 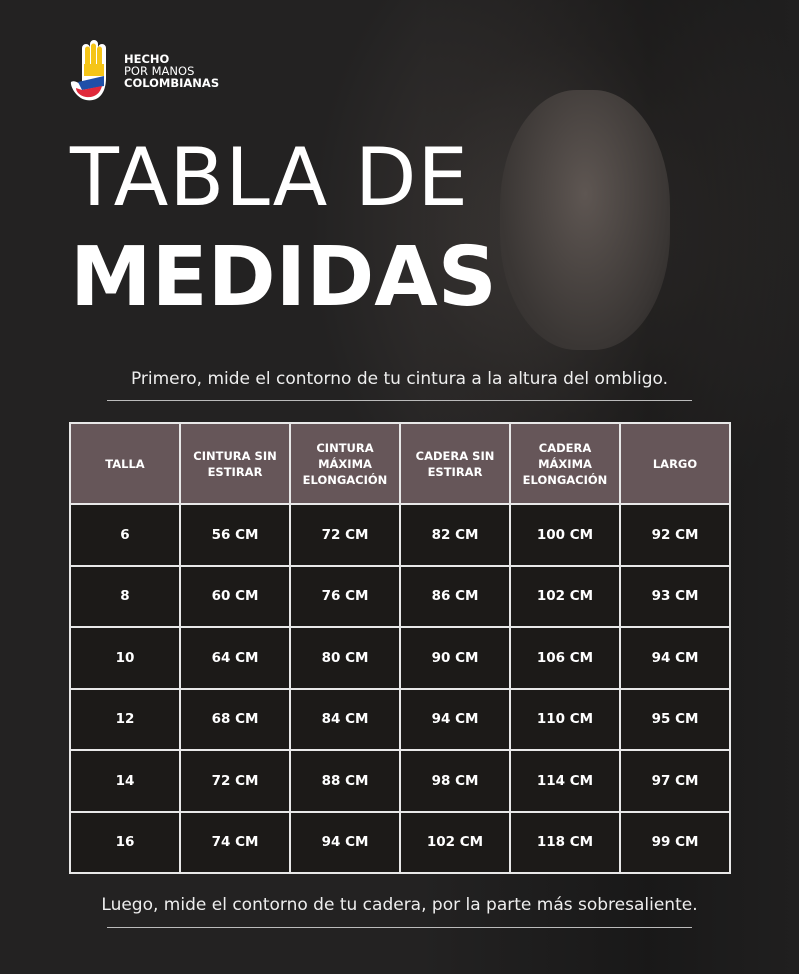 I want to click on table-cell: 60 CM, so click(x=235, y=596).